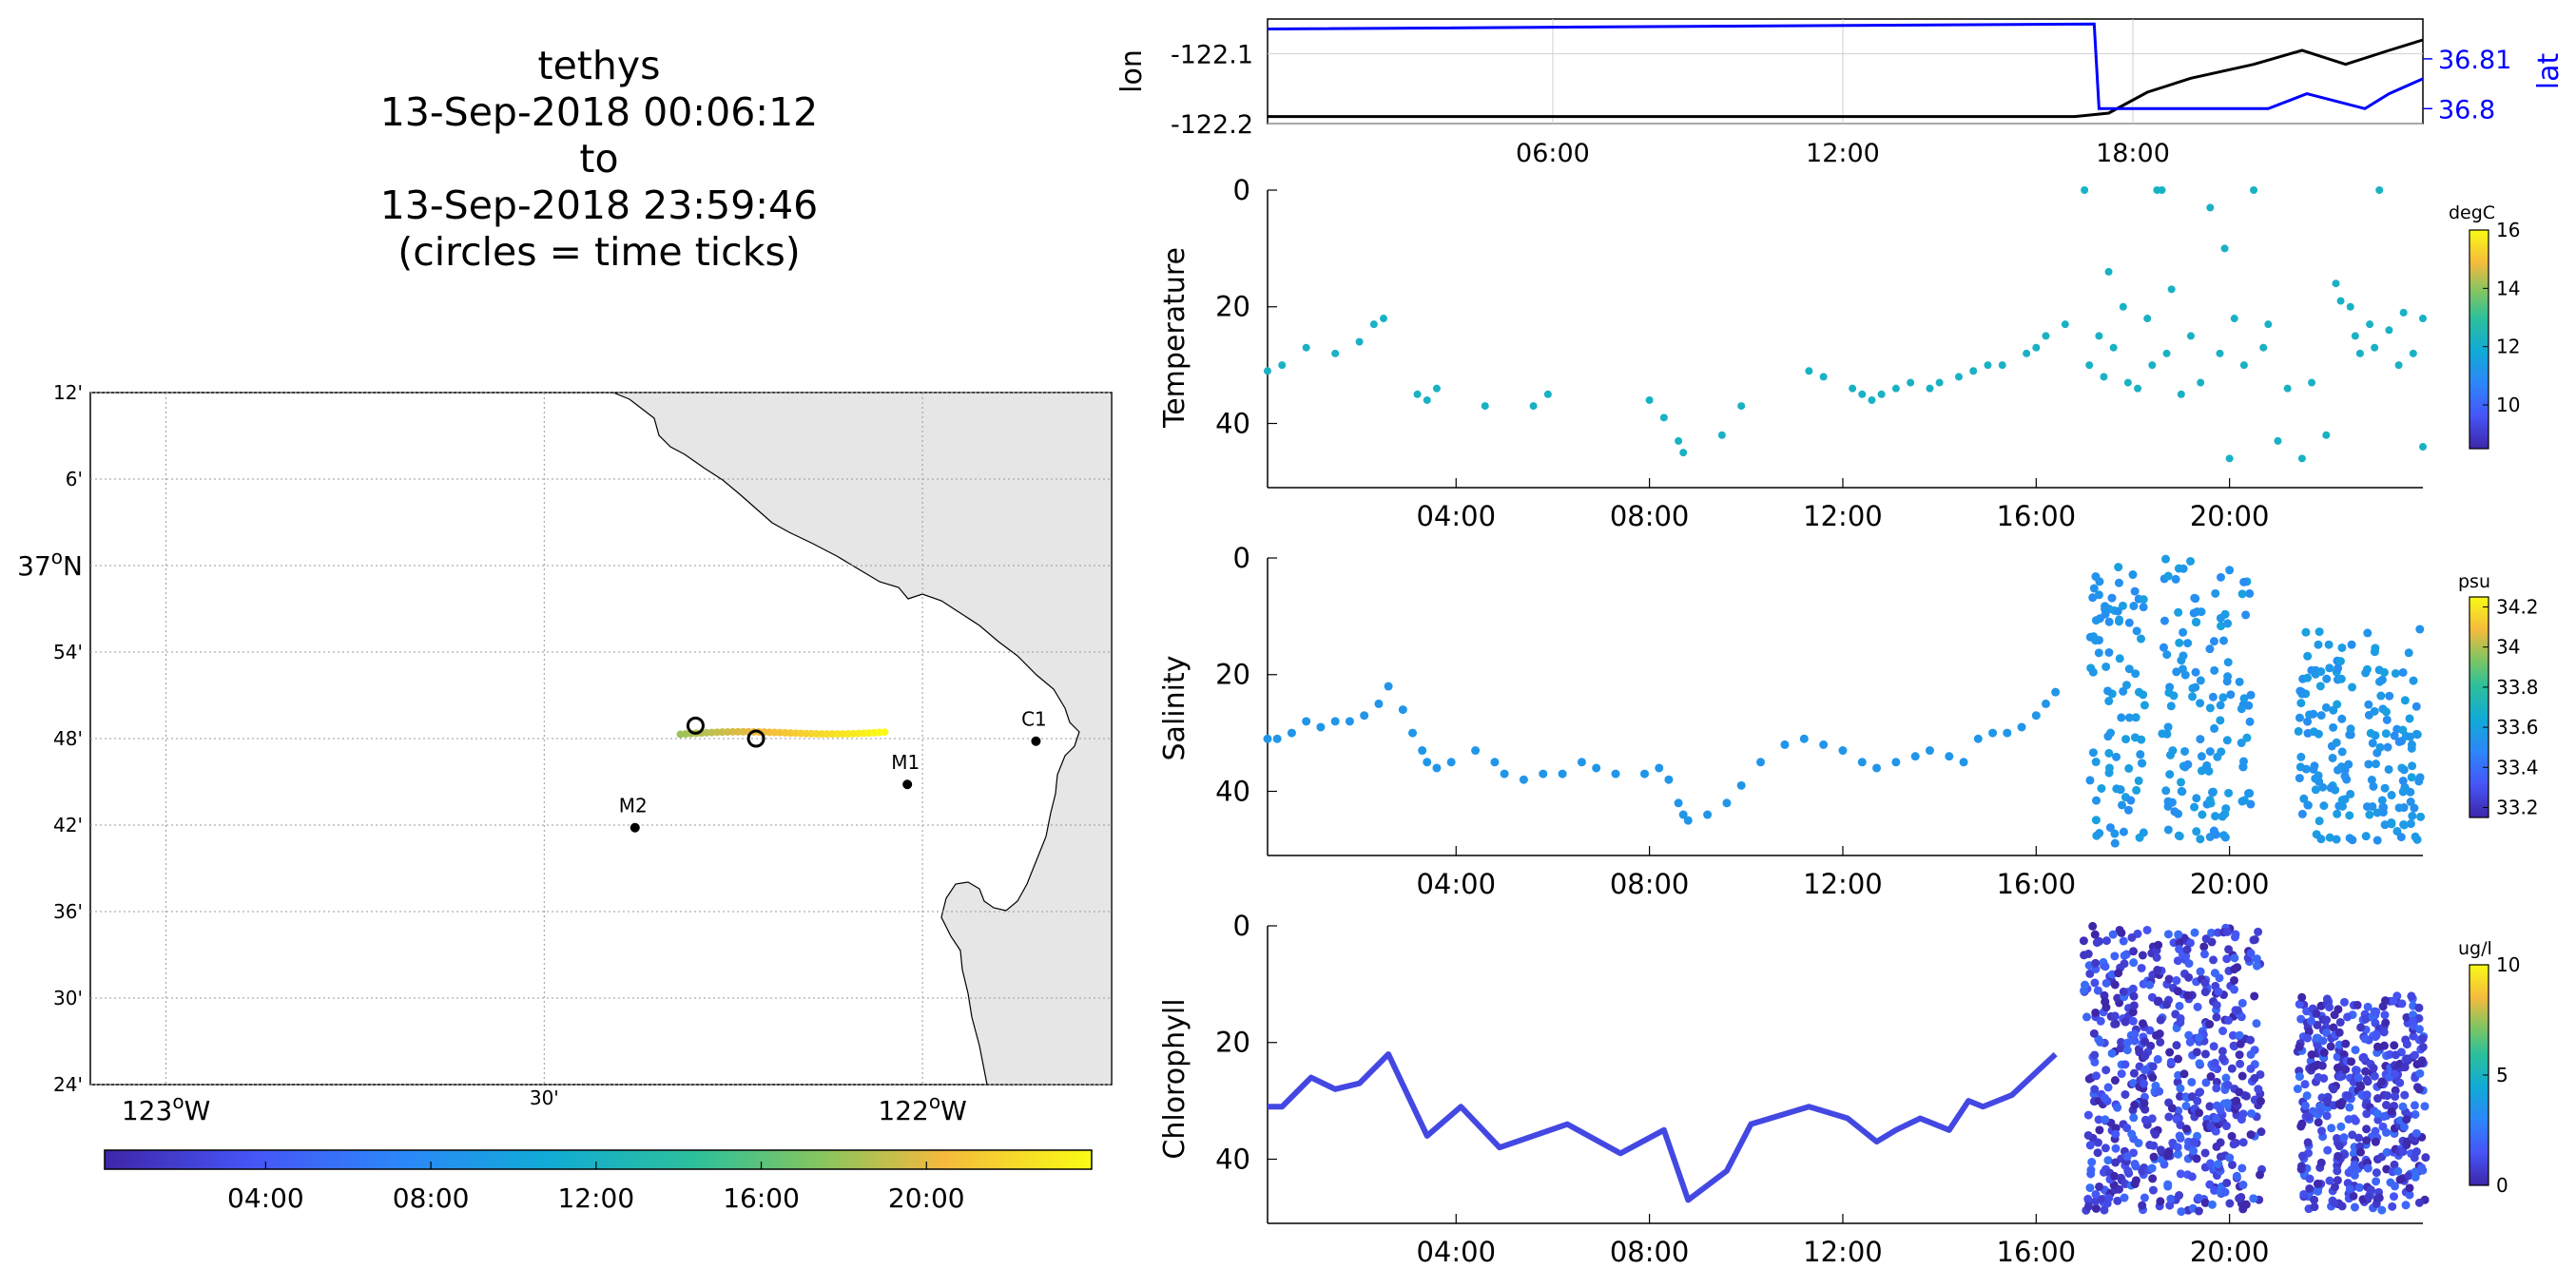 Image resolution: width=2576 pixels, height=1288 pixels. I want to click on x-tick-label: 08:00, so click(1650, 516).